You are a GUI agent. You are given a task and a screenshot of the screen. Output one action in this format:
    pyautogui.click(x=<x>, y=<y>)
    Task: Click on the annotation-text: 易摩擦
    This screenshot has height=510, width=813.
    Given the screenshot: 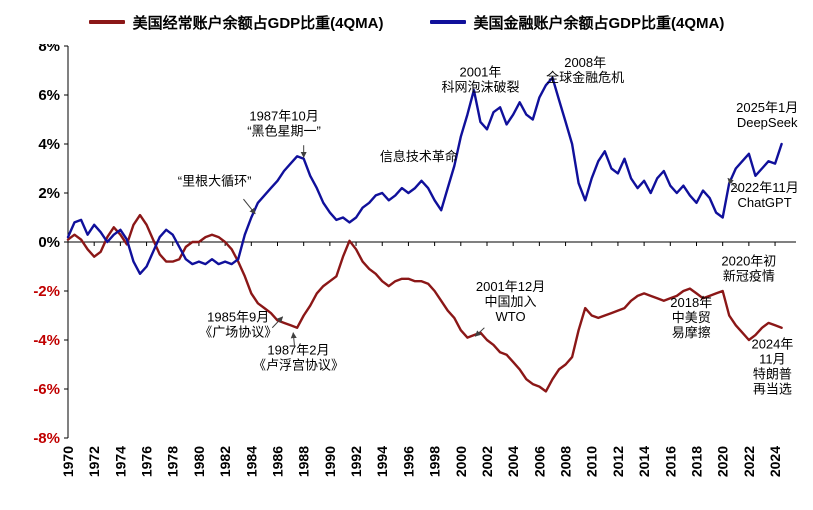 What is the action you would take?
    pyautogui.click(x=691, y=332)
    